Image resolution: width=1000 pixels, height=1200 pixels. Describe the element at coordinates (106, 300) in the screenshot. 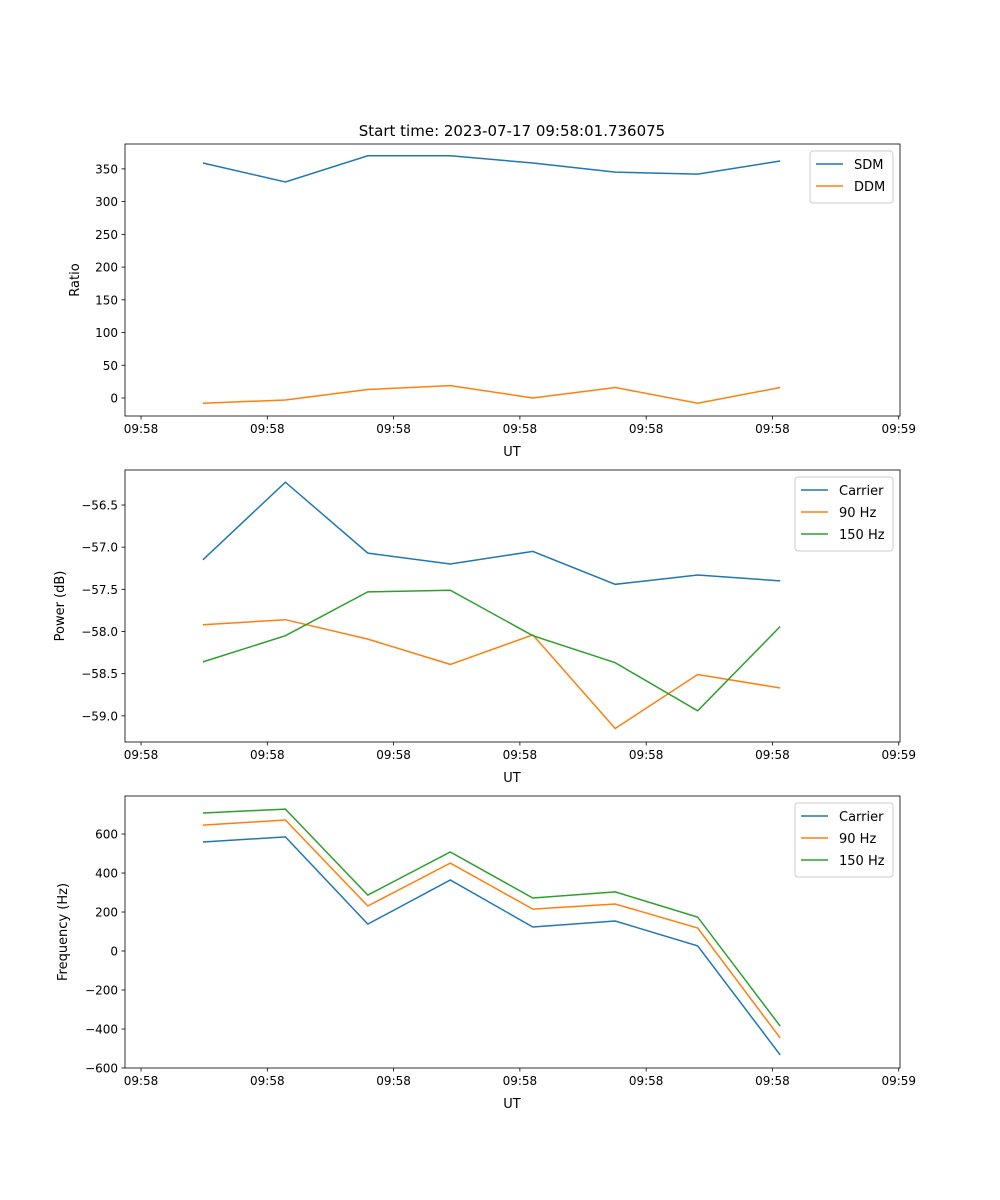

I see `y-tick-label: 150` at that location.